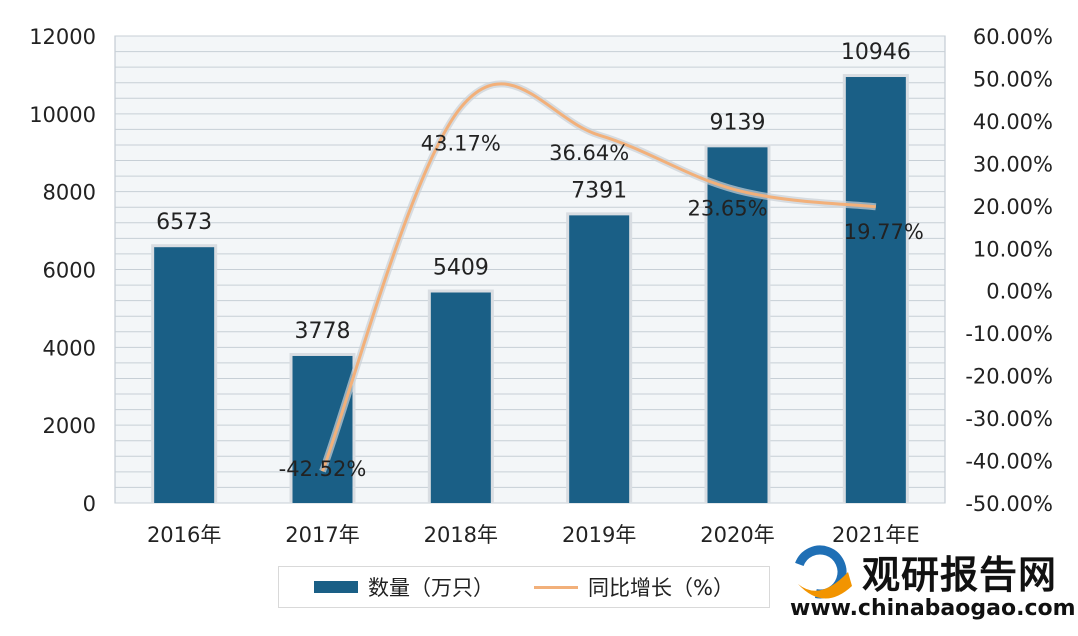 This screenshot has width=1078, height=636. What do you see at coordinates (1013, 207) in the screenshot?
I see `y-right-tick-label: 20.00%` at bounding box center [1013, 207].